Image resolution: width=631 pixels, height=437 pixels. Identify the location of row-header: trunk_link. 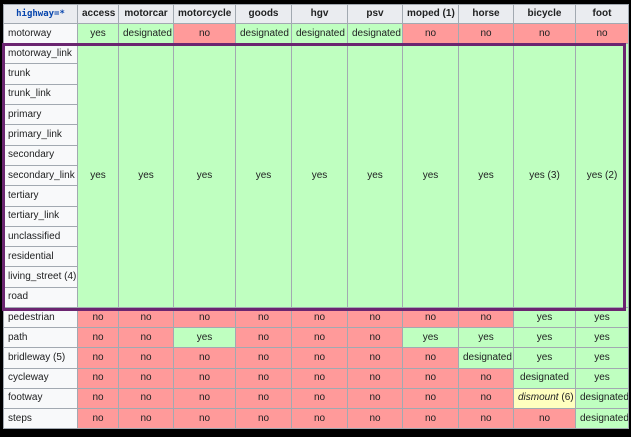
(40, 94).